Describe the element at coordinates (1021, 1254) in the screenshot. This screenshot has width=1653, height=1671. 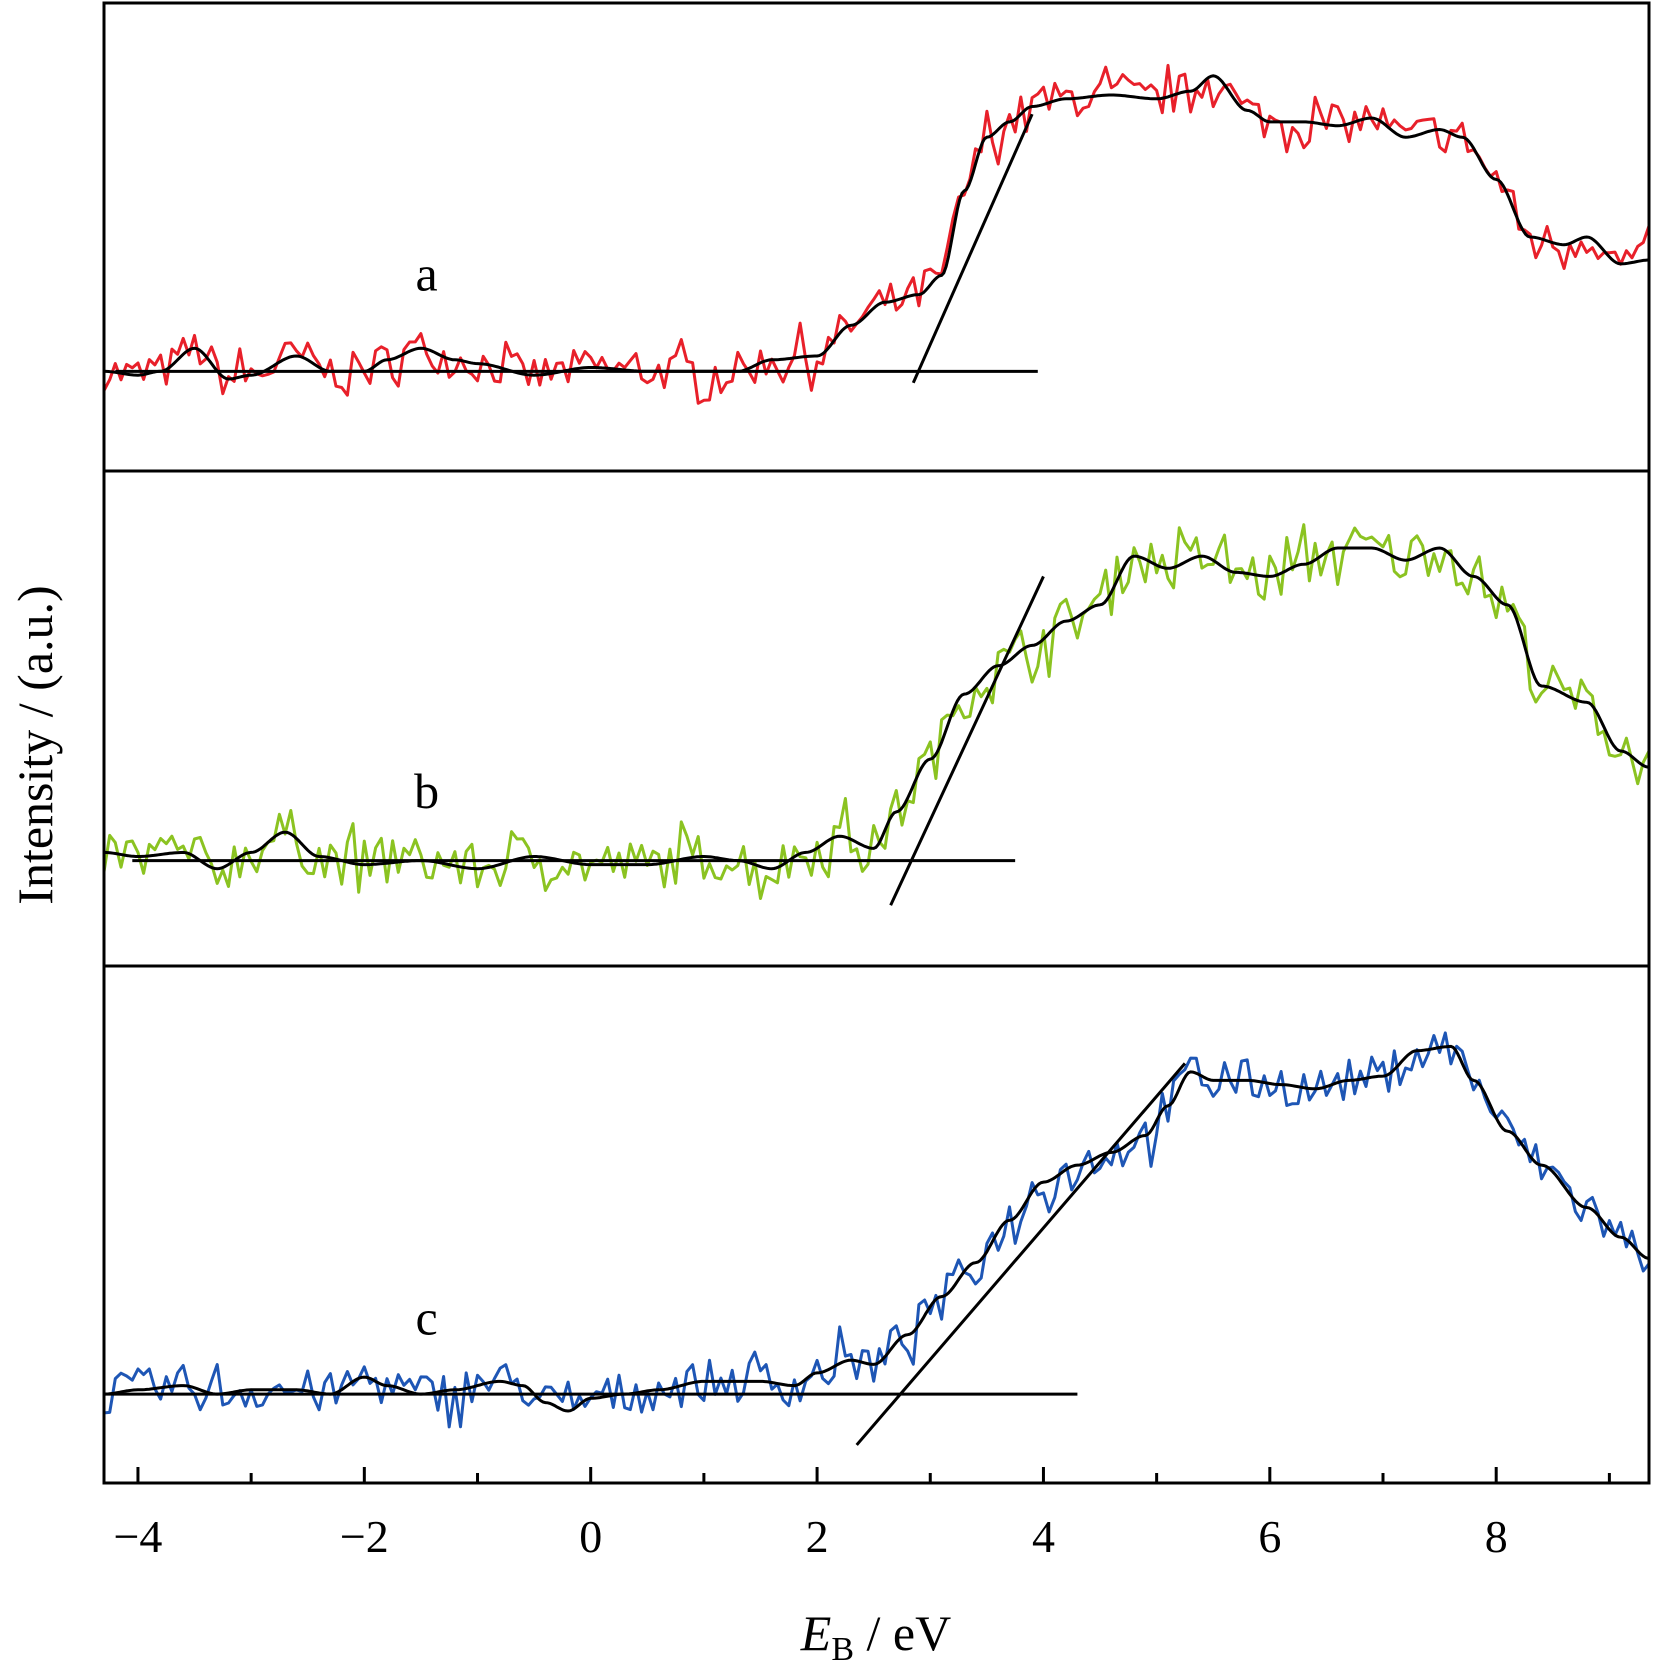
I see `onset-tangent-c` at that location.